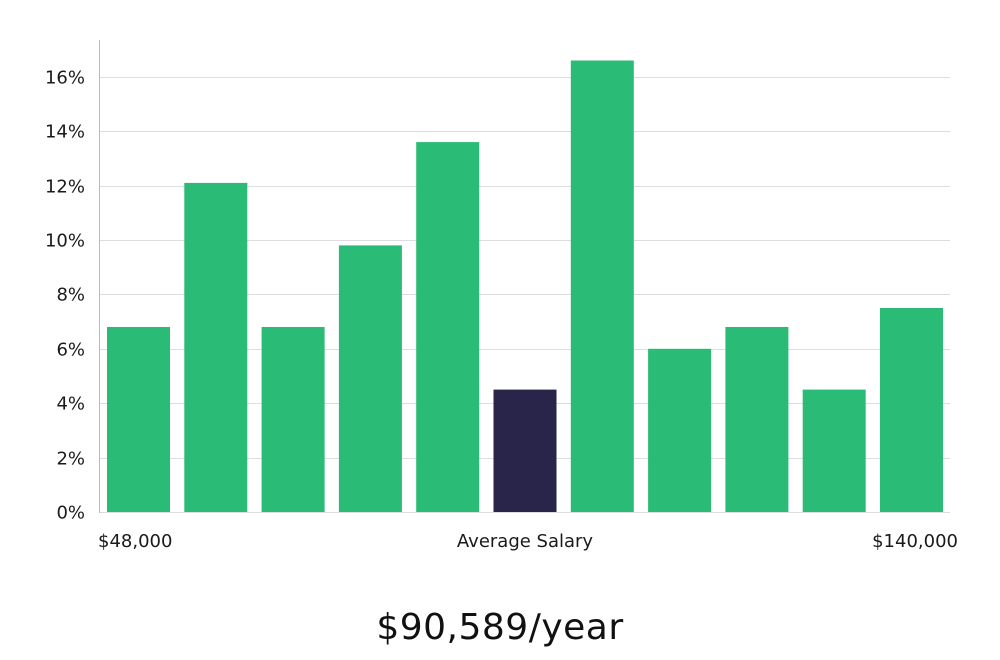 Image resolution: width=1000 pixels, height=660 pixels. What do you see at coordinates (525, 541) in the screenshot?
I see `x-axis-title: Average Salary` at bounding box center [525, 541].